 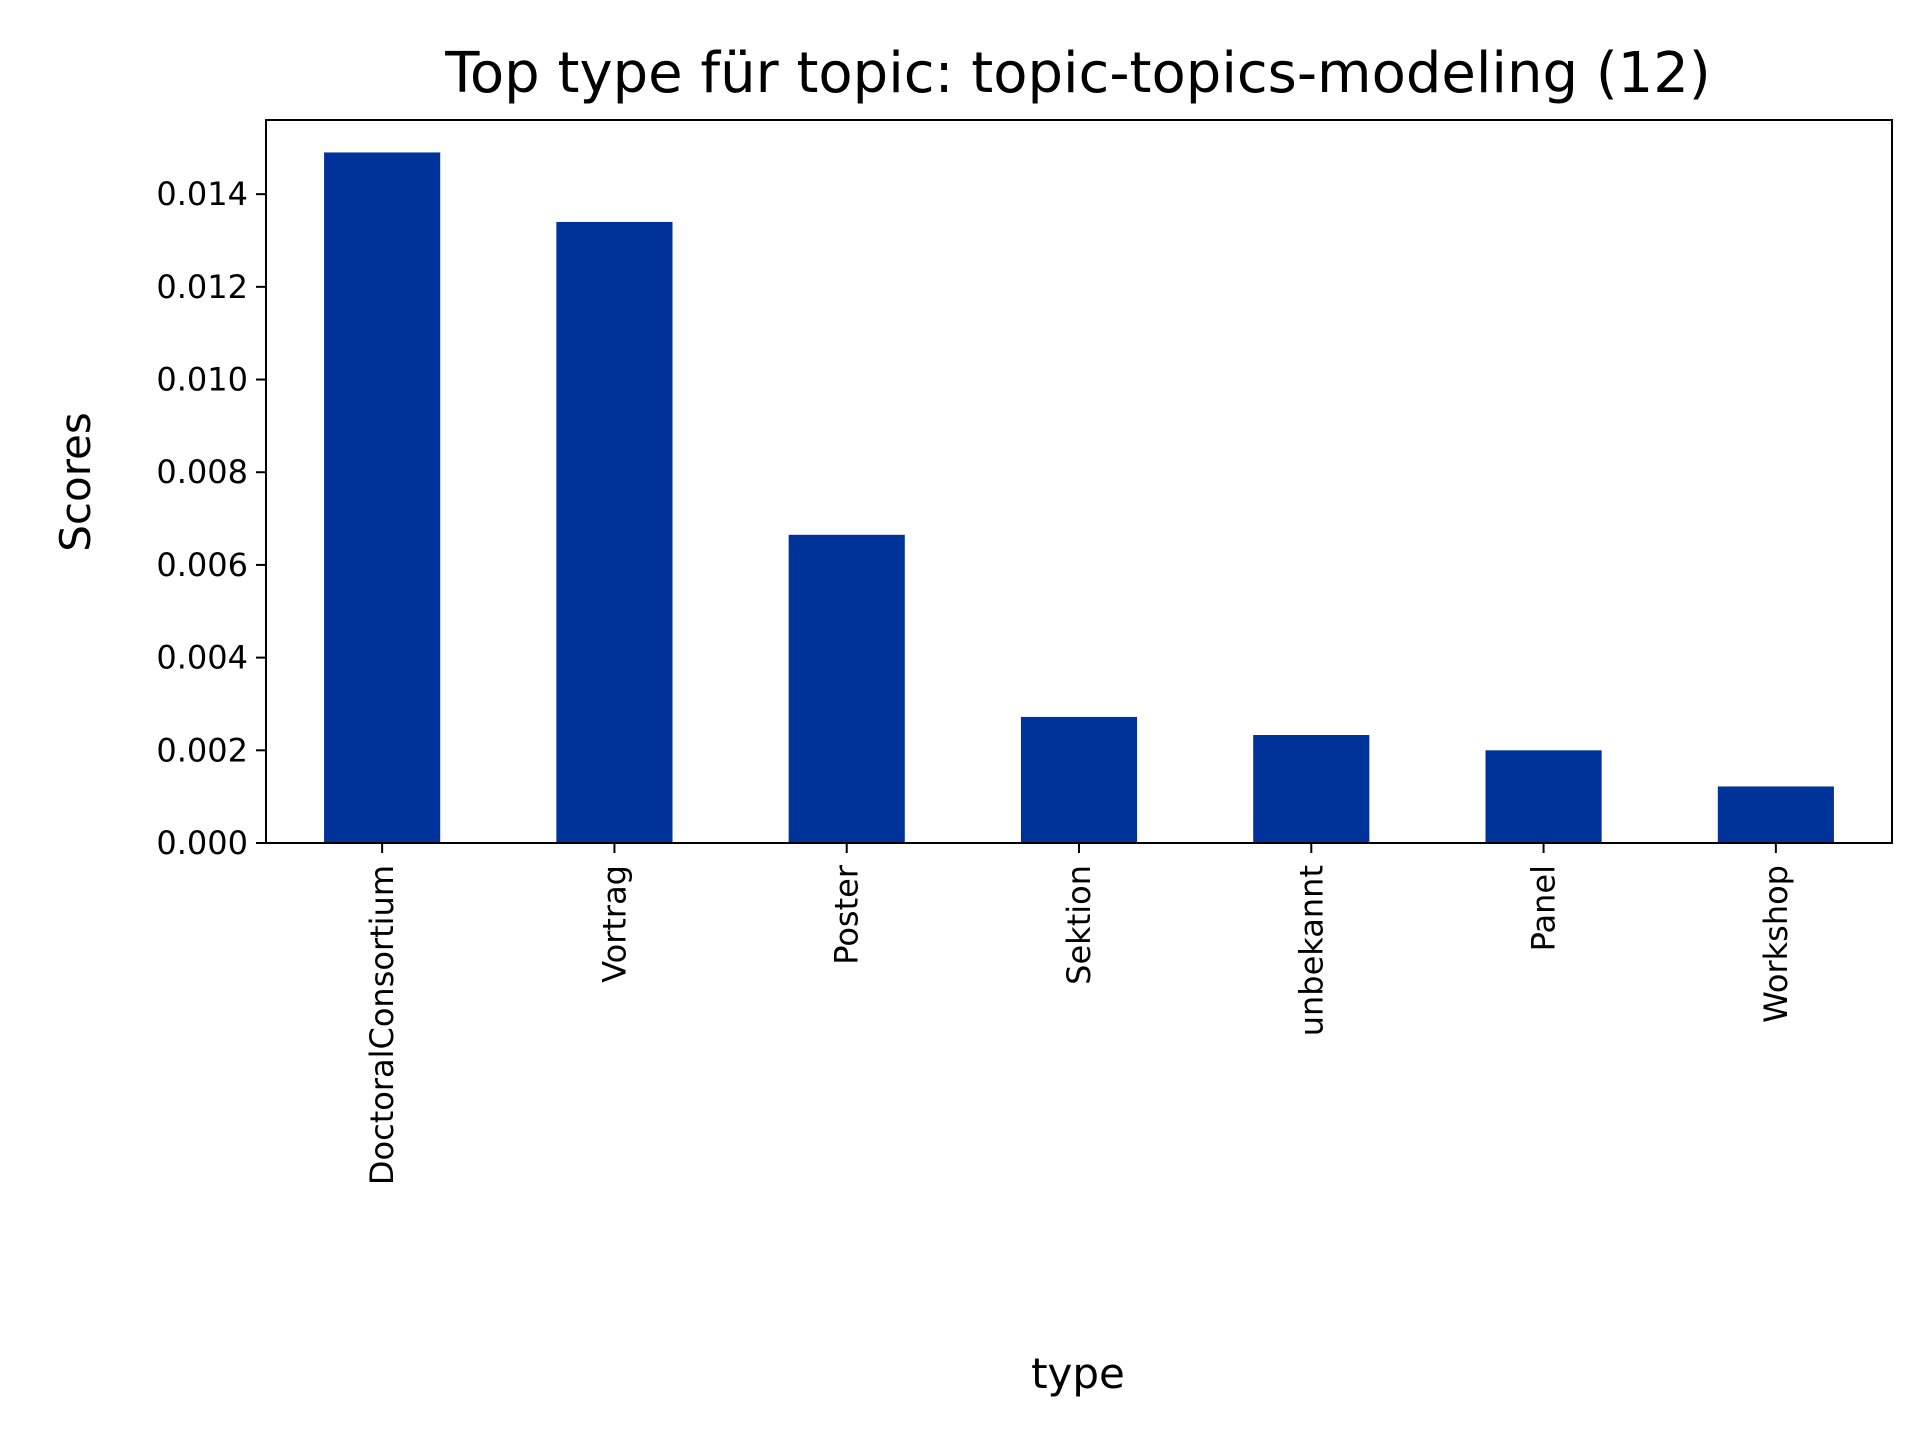 What do you see at coordinates (202, 843) in the screenshot?
I see `y-tick-label-0: 0.000` at bounding box center [202, 843].